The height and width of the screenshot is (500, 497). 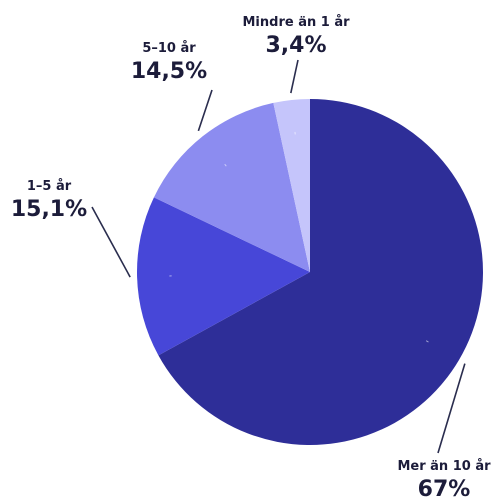 I want to click on slice-label-value: 67%, so click(x=444, y=488).